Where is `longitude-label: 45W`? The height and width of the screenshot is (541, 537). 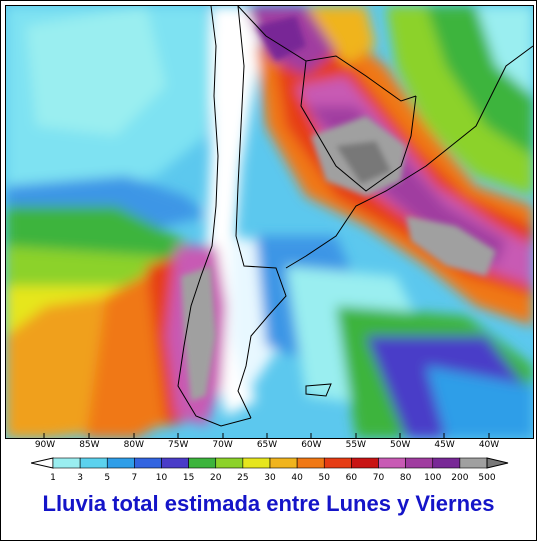 longitude-label: 45W is located at coordinates (444, 445).